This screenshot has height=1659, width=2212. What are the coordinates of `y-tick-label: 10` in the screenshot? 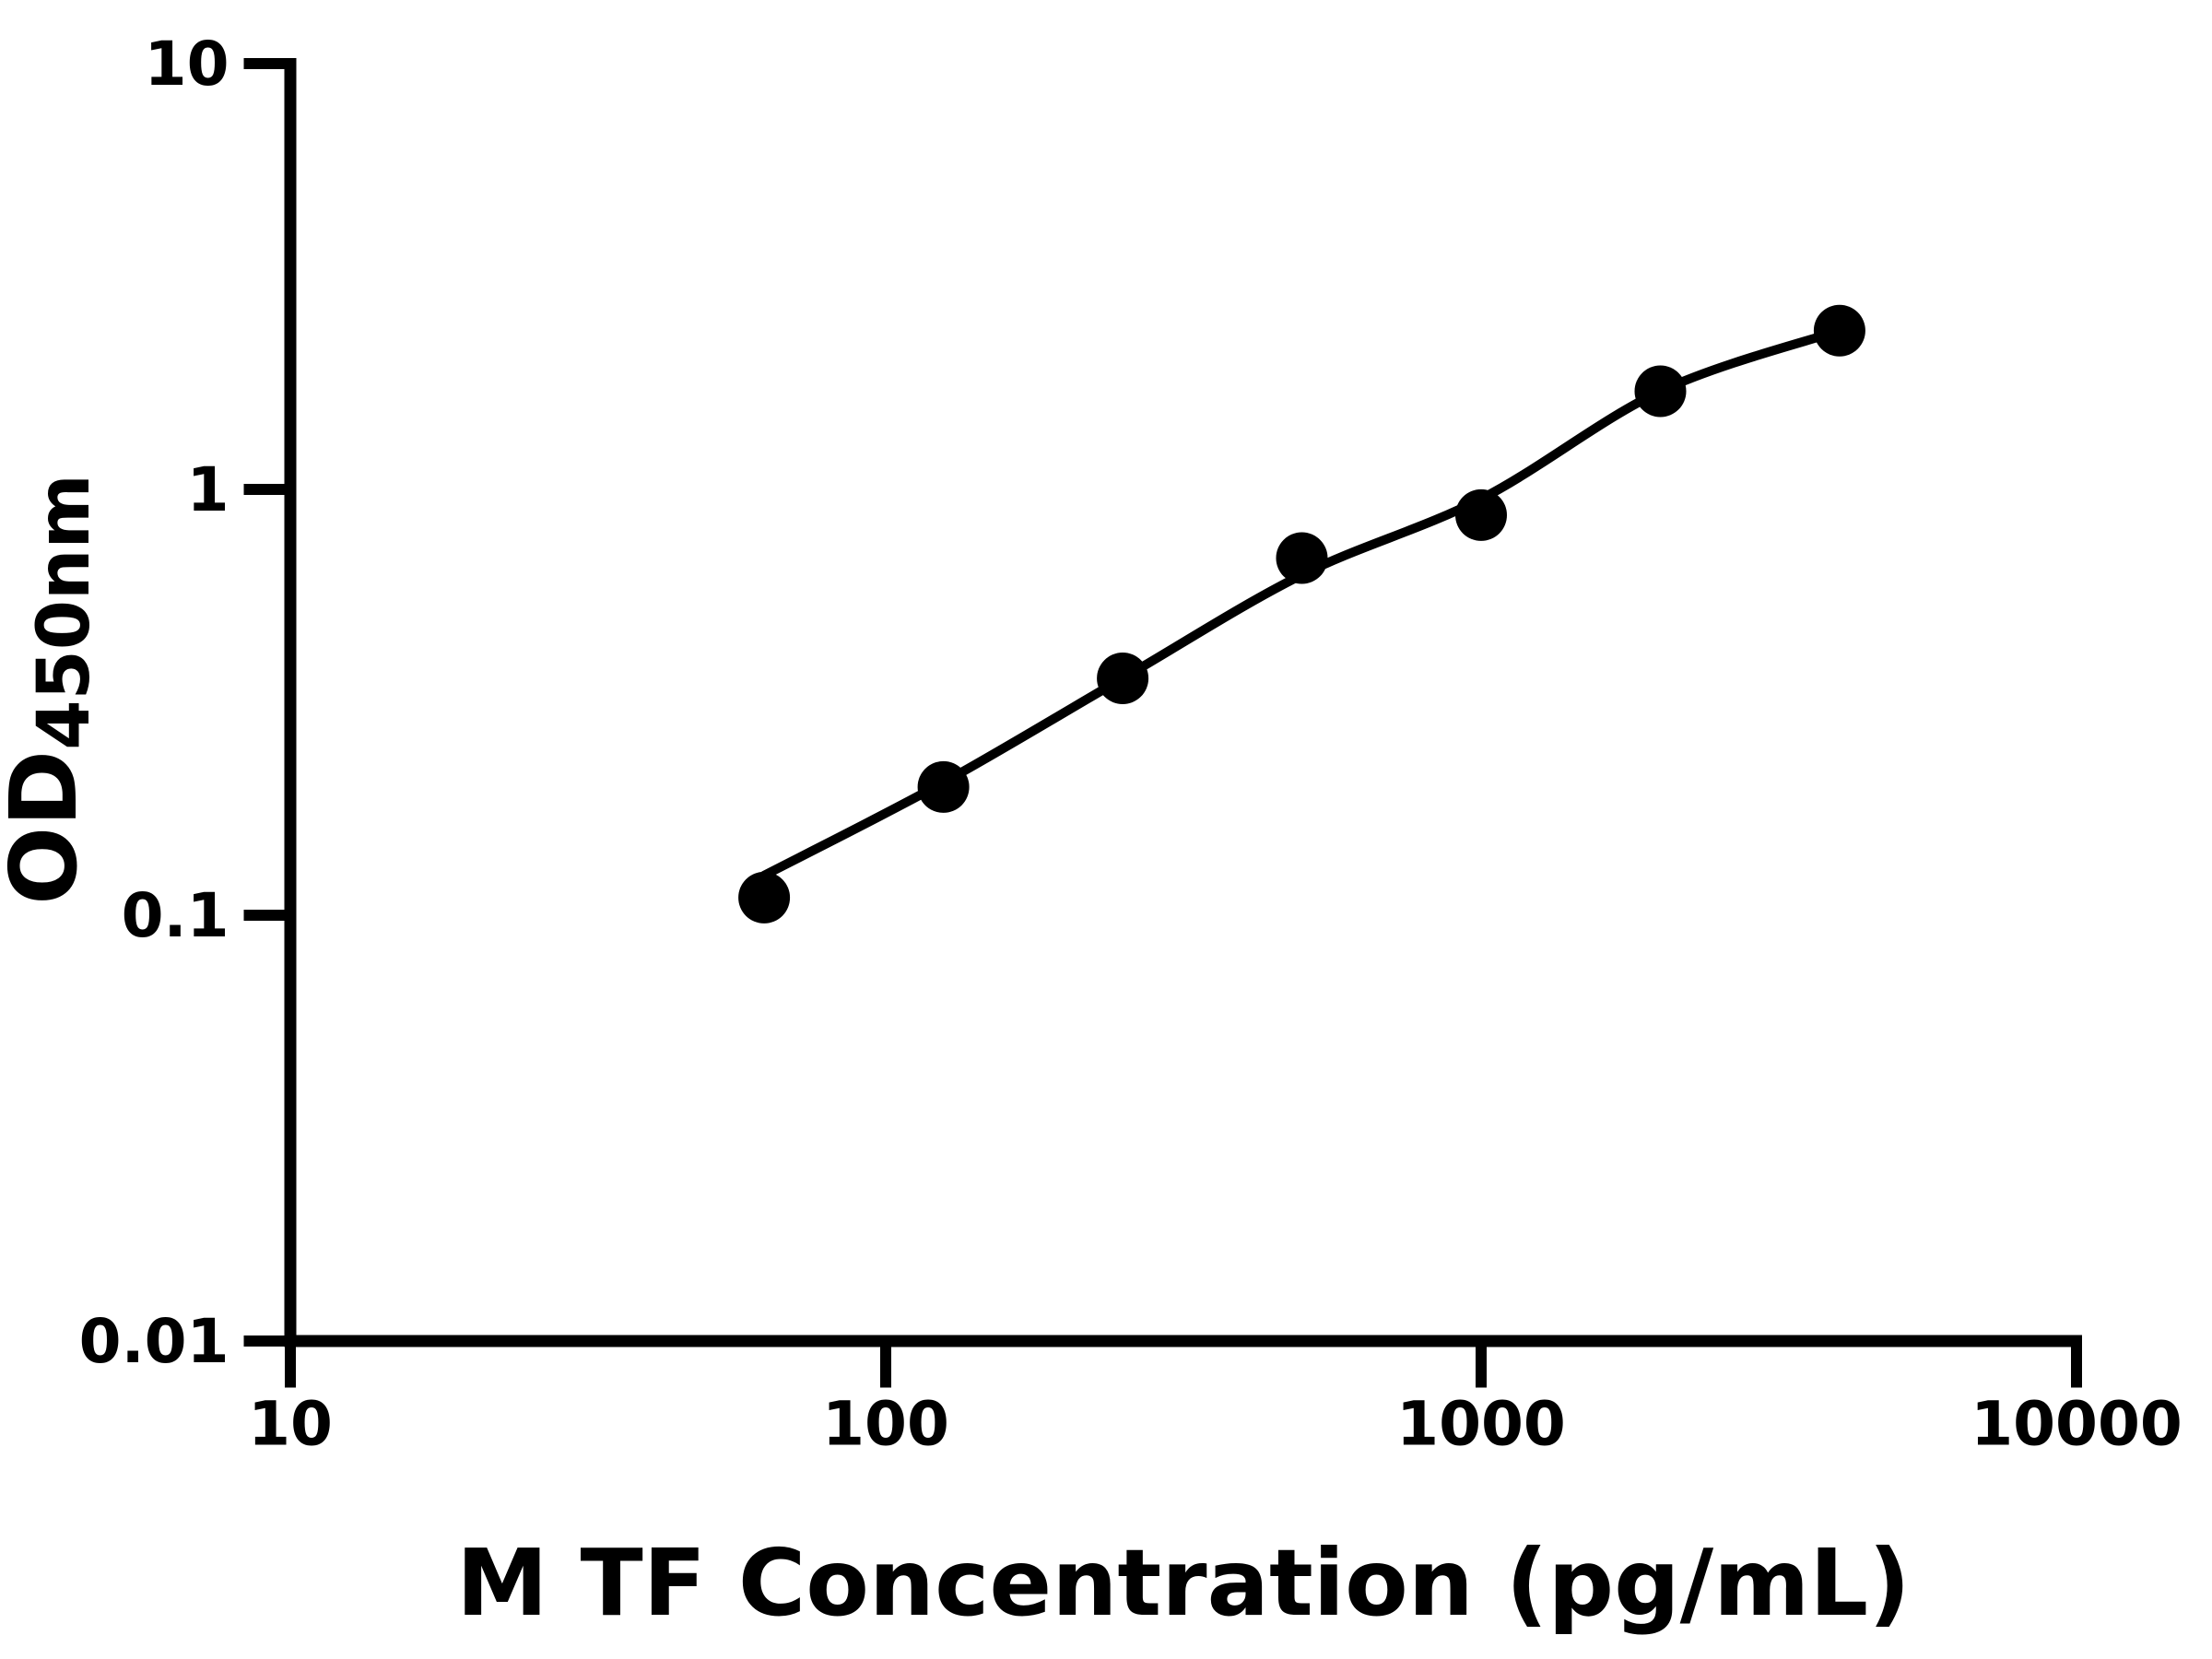 It's located at (187, 64).